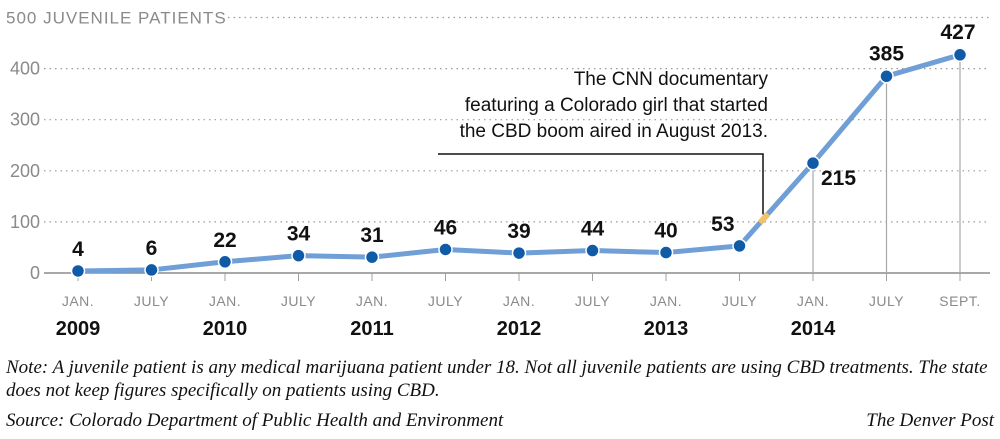 This screenshot has width=1000, height=439. What do you see at coordinates (78, 249) in the screenshot?
I see `data-label: 4` at bounding box center [78, 249].